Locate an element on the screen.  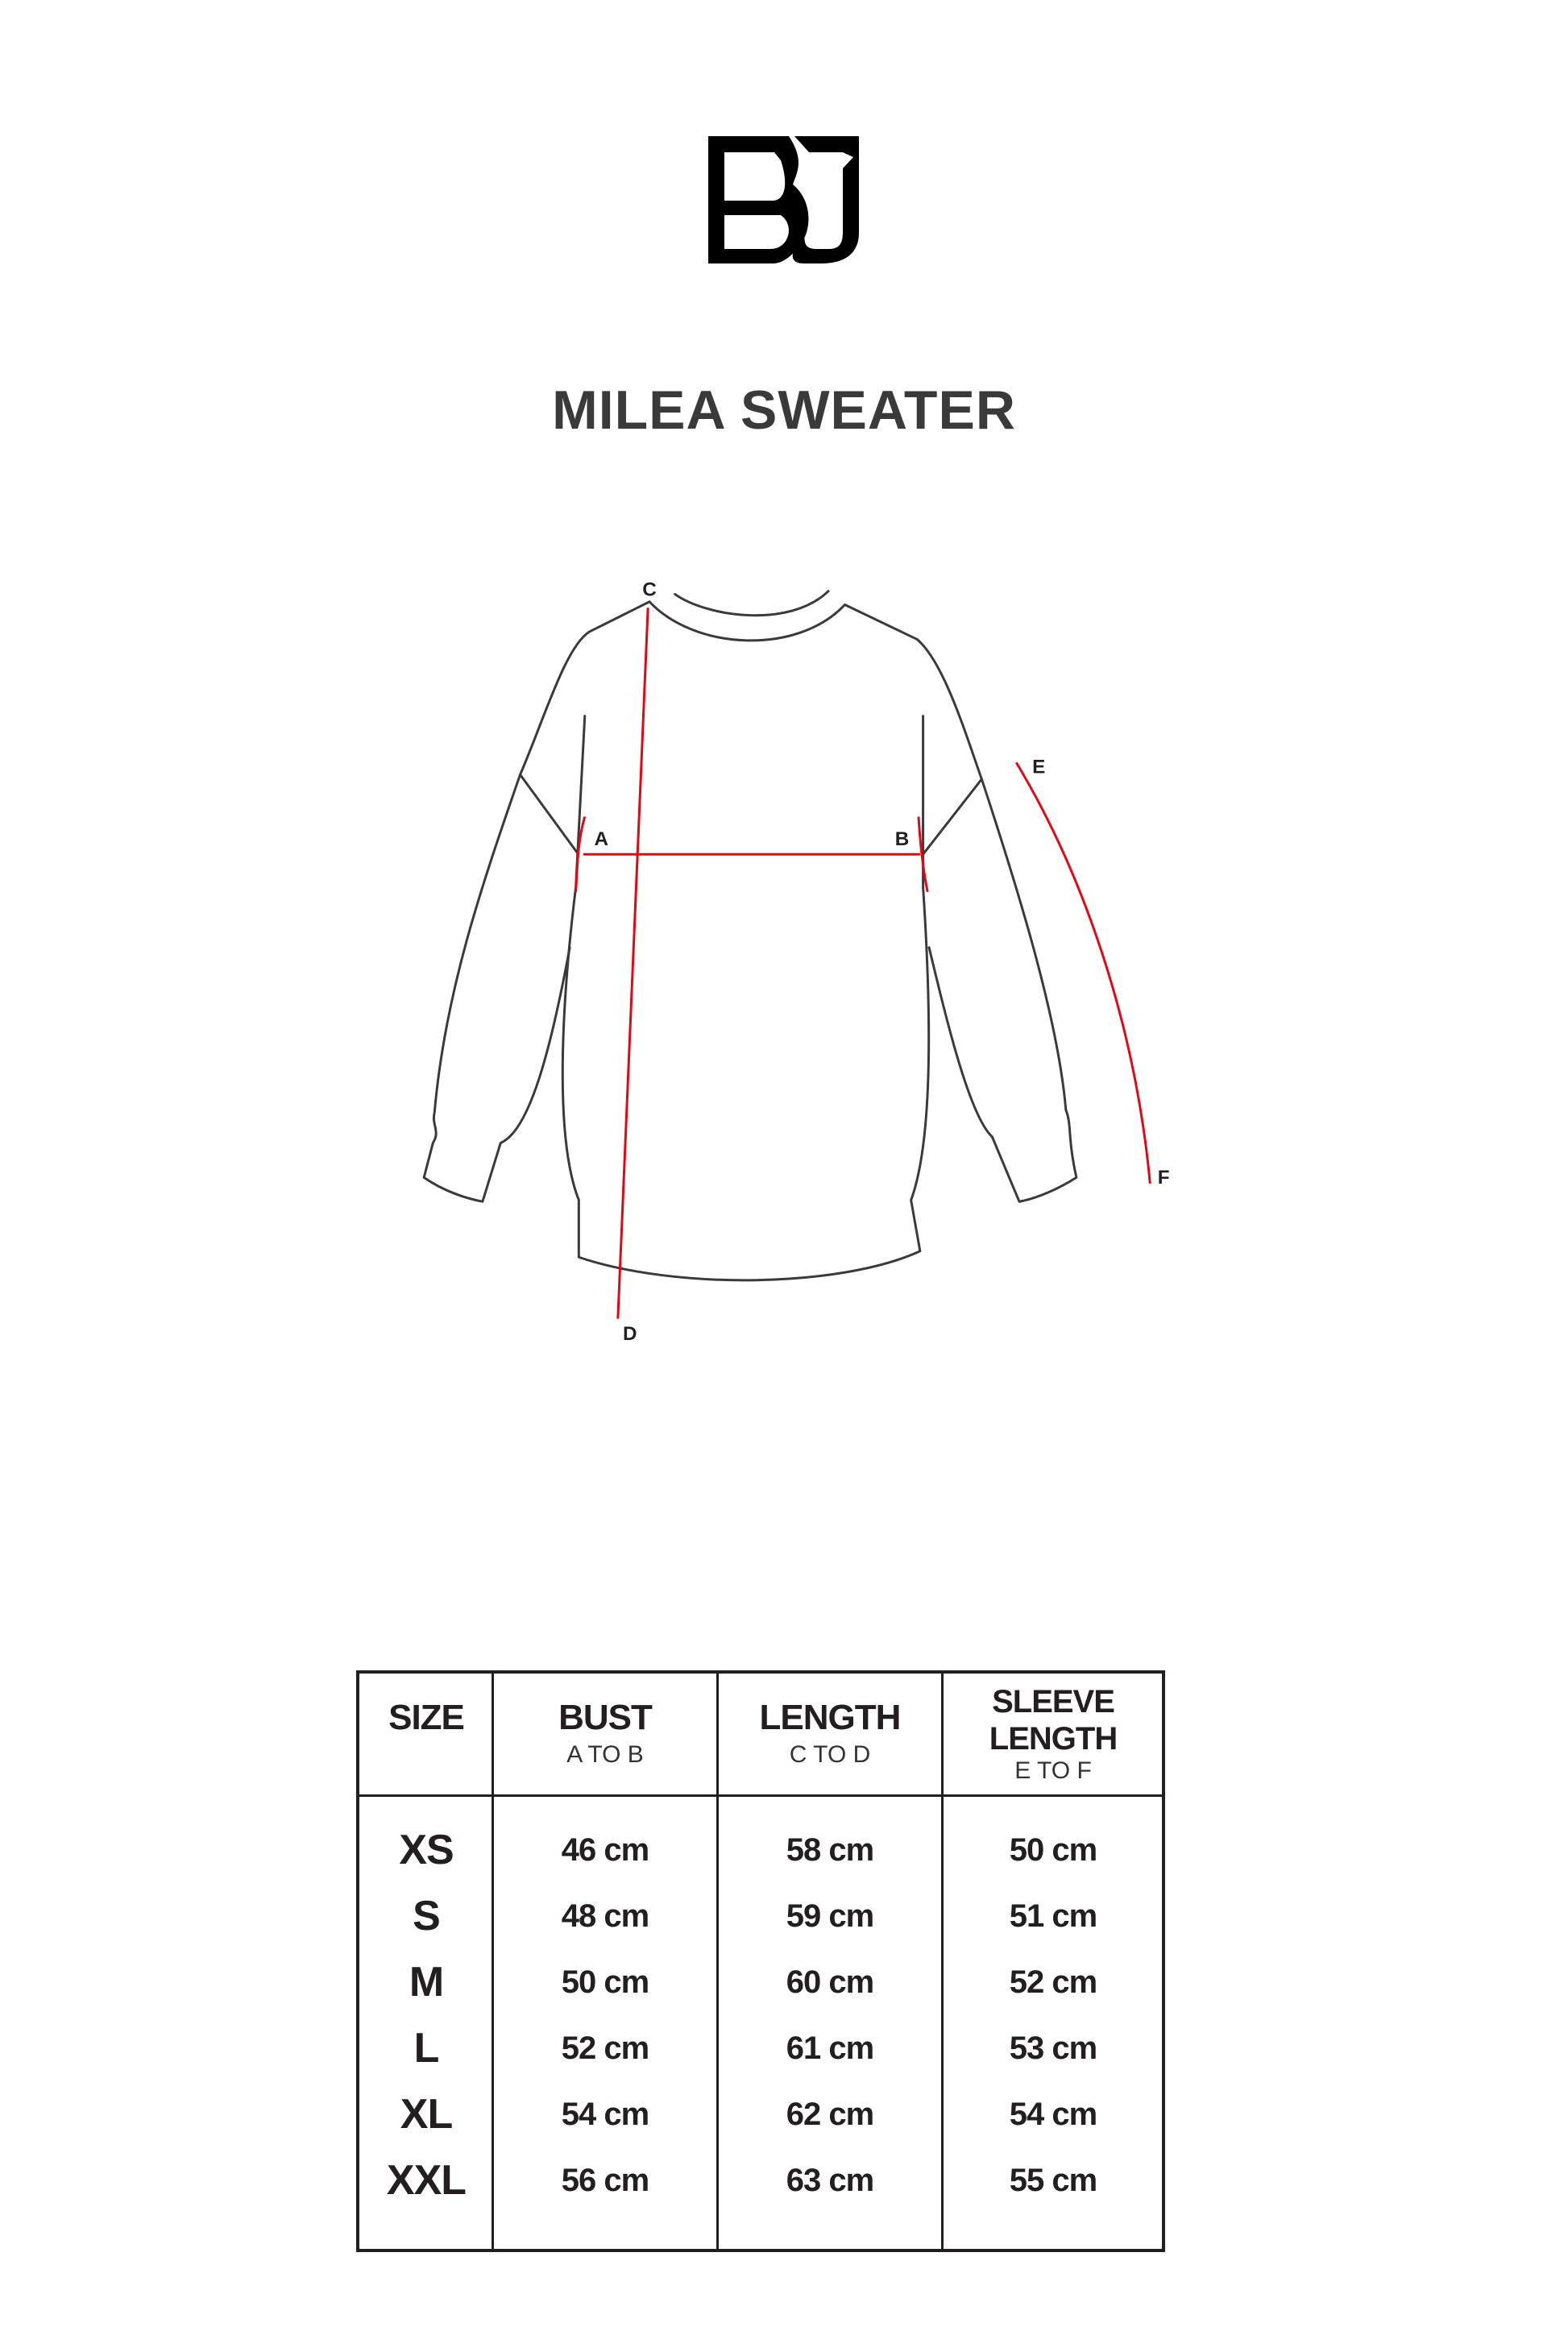
left-shoulder is located at coordinates (585, 688).